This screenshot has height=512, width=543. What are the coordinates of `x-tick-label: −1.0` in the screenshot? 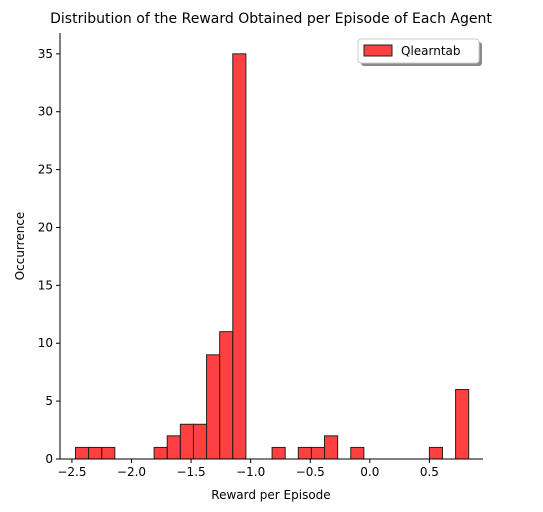 It's located at (250, 472).